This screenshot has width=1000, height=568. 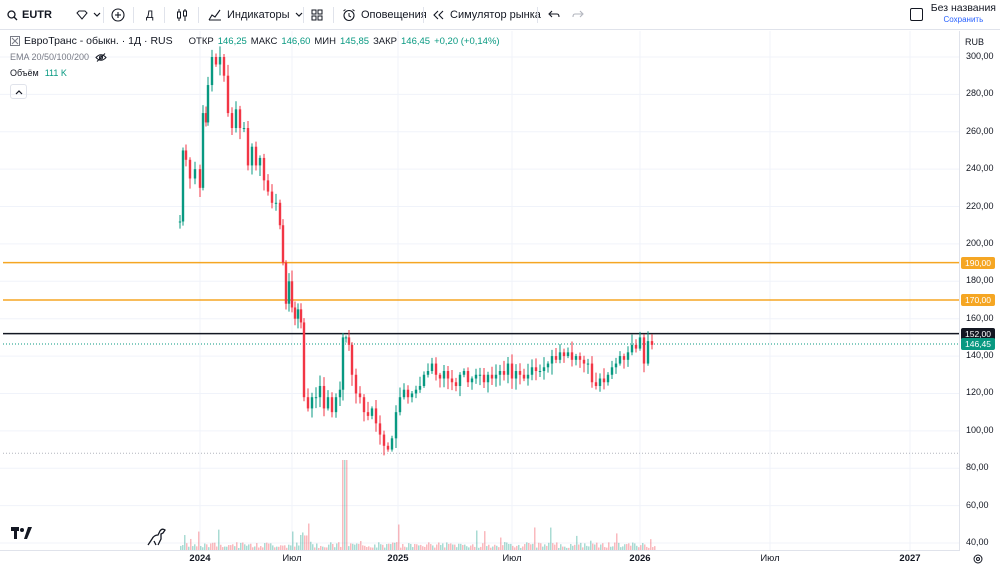 What do you see at coordinates (22, 534) in the screenshot?
I see `tradingview-logo` at bounding box center [22, 534].